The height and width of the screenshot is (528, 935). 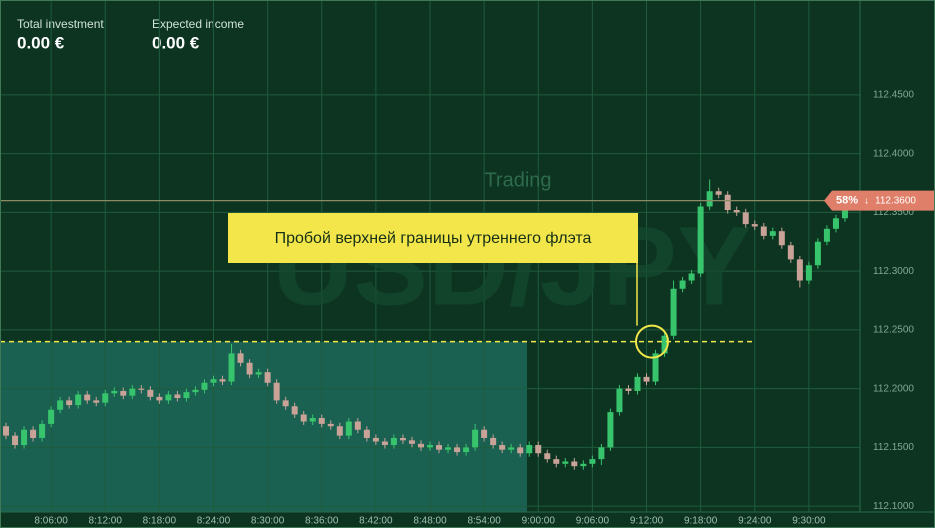 What do you see at coordinates (517, 180) in the screenshot?
I see `watermark-label: Trading` at bounding box center [517, 180].